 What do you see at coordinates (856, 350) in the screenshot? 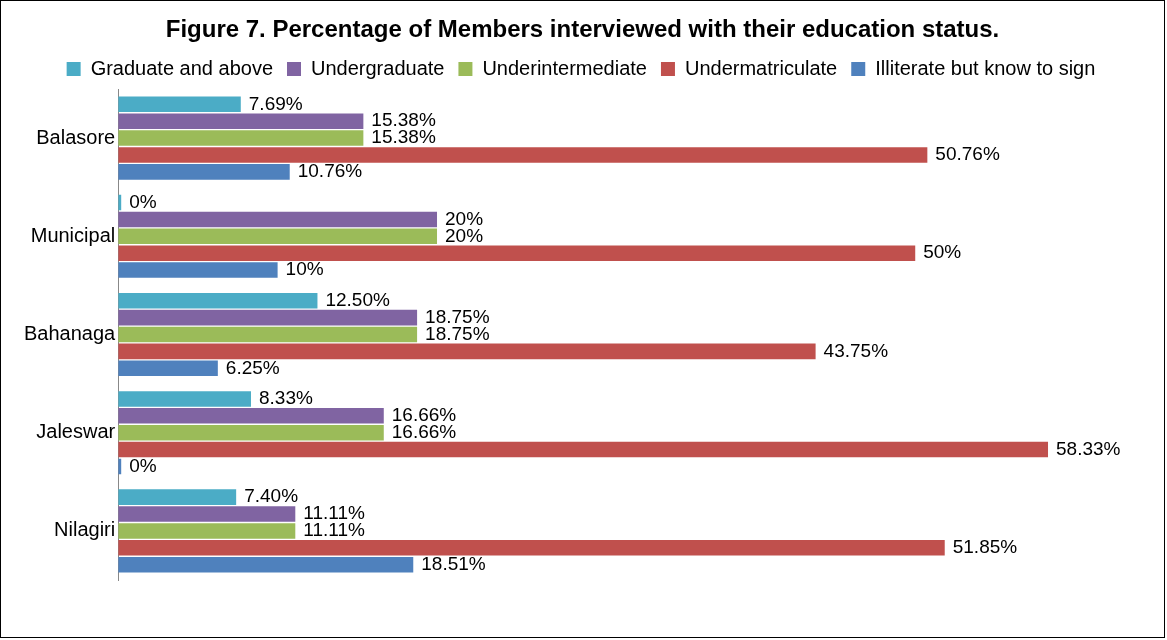
I see `data-label: 43.75%` at bounding box center [856, 350].